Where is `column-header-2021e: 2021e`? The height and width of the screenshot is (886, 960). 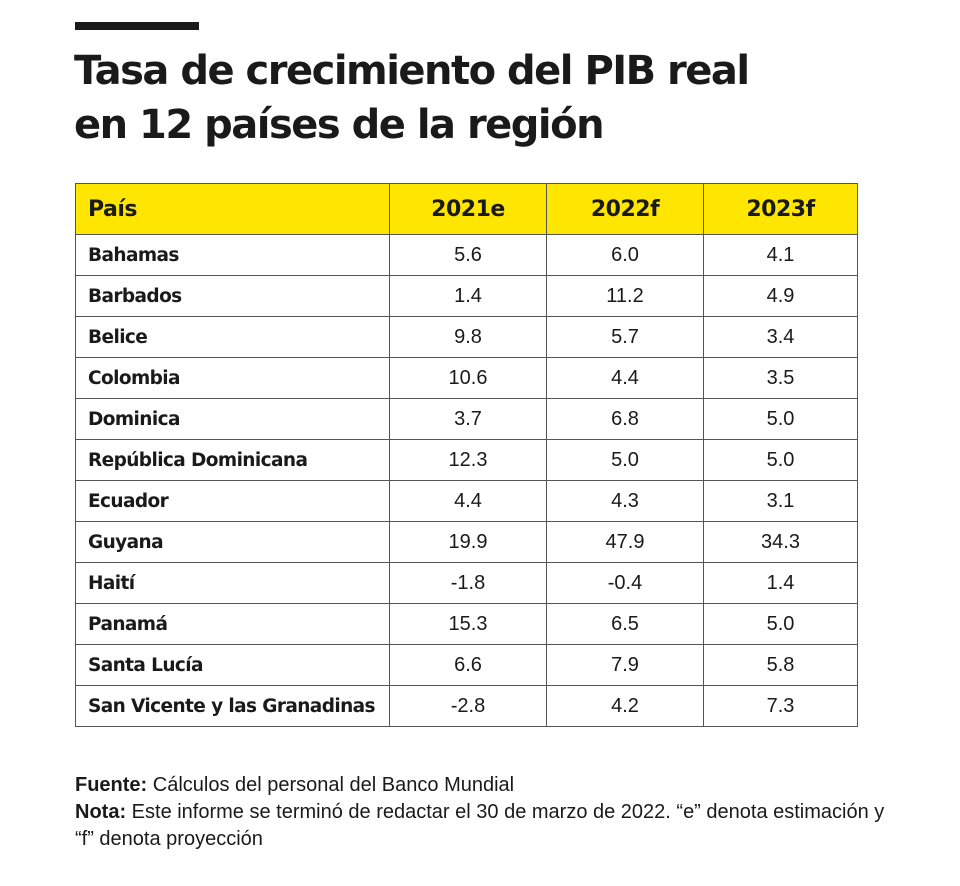
column-header-2021e: 2021e is located at coordinates (468, 209).